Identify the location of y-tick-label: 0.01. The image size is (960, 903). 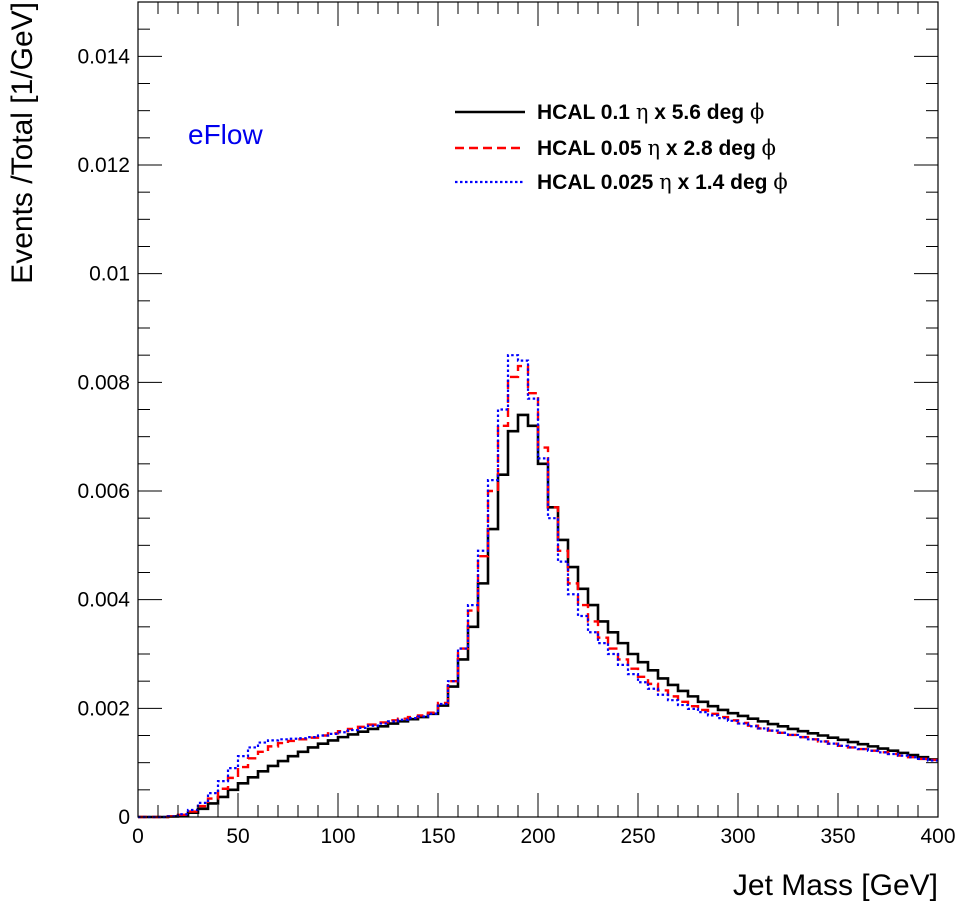
(109, 274).